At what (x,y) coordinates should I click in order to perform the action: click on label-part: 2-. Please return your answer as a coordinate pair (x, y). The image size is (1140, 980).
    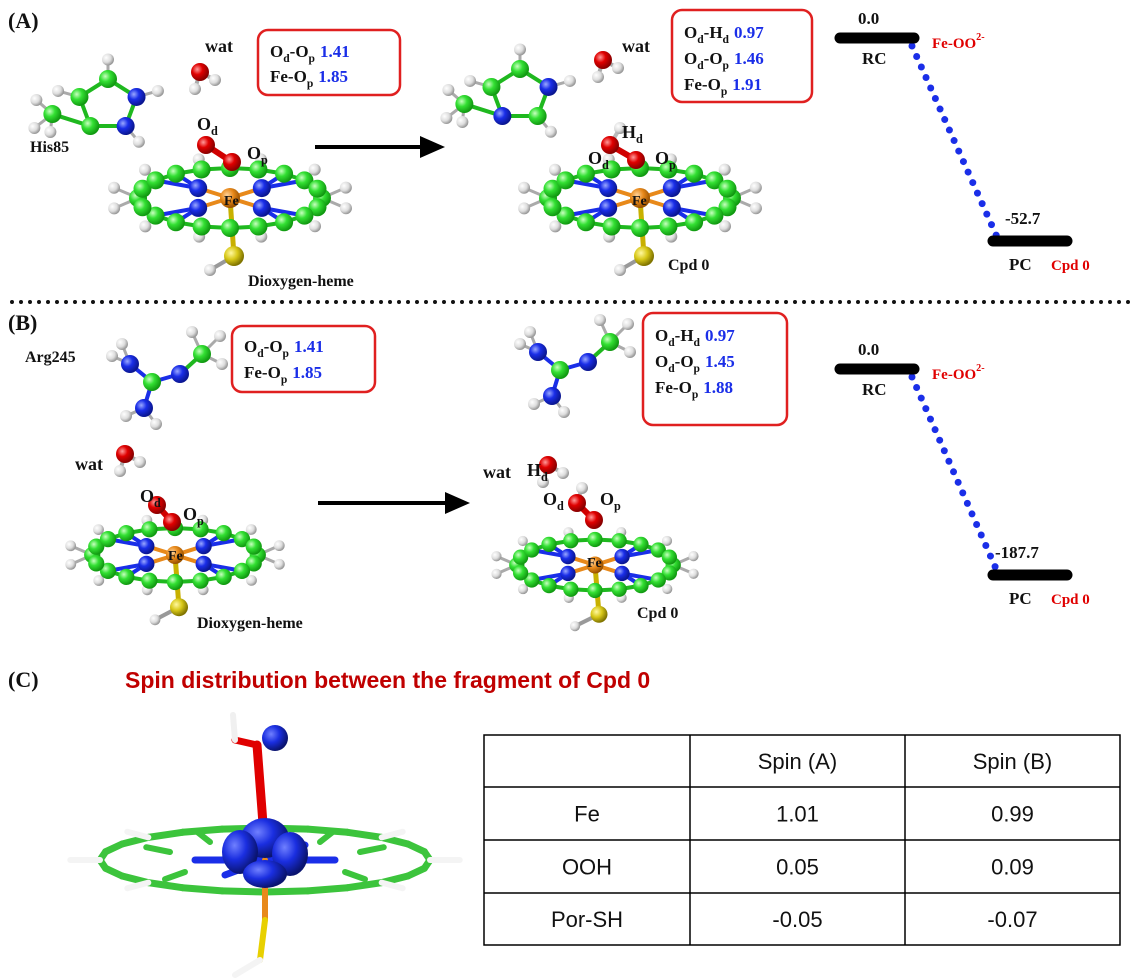
    Looking at the image, I should click on (980, 368).